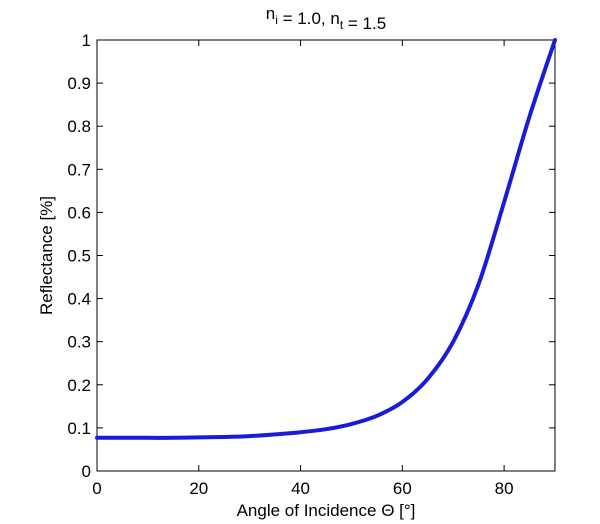 The width and height of the screenshot is (600, 524). Describe the element at coordinates (79, 83) in the screenshot. I see `y-tick-label: 0.9` at that location.